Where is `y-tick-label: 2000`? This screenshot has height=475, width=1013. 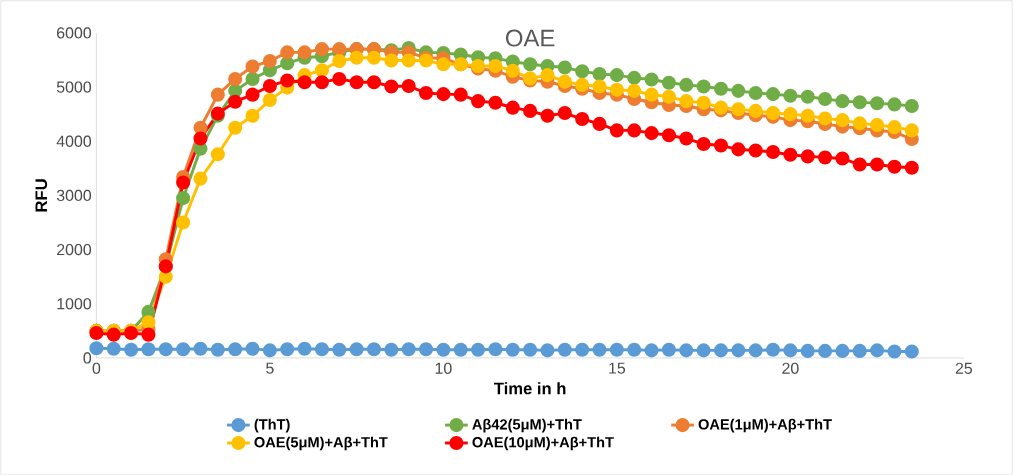
y-tick-label: 2000 is located at coordinates (74, 249).